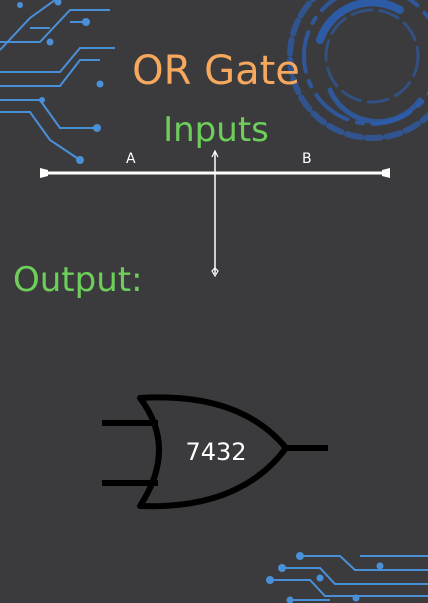 The image size is (428, 603). Describe the element at coordinates (216, 130) in the screenshot. I see `inputs-heading: Inputs` at that location.